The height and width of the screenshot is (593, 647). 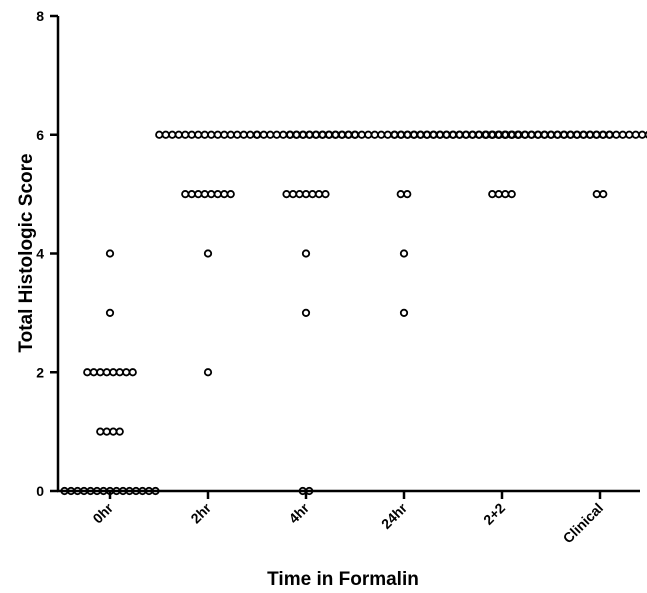 I want to click on x-axis-title: Time in Formalin, so click(x=343, y=579).